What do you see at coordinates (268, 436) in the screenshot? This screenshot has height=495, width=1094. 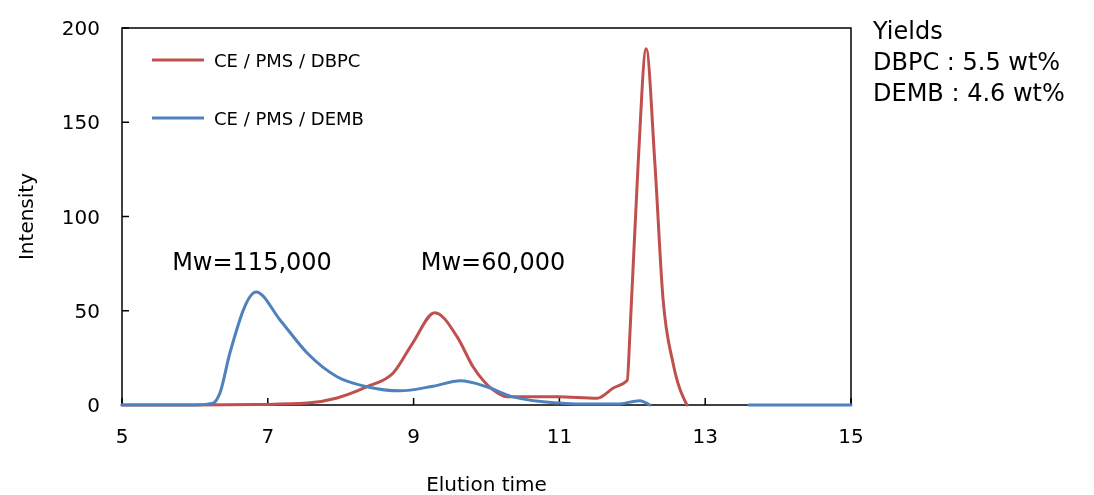 I see `x-tick-label: 7` at bounding box center [268, 436].